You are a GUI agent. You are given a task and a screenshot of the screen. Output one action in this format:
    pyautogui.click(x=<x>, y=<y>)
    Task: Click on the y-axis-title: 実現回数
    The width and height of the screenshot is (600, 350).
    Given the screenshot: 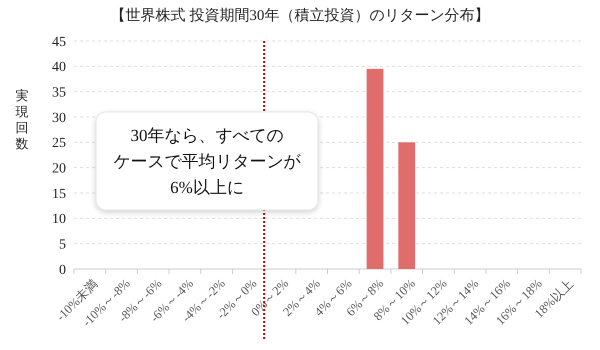 What is the action you would take?
    pyautogui.click(x=22, y=119)
    